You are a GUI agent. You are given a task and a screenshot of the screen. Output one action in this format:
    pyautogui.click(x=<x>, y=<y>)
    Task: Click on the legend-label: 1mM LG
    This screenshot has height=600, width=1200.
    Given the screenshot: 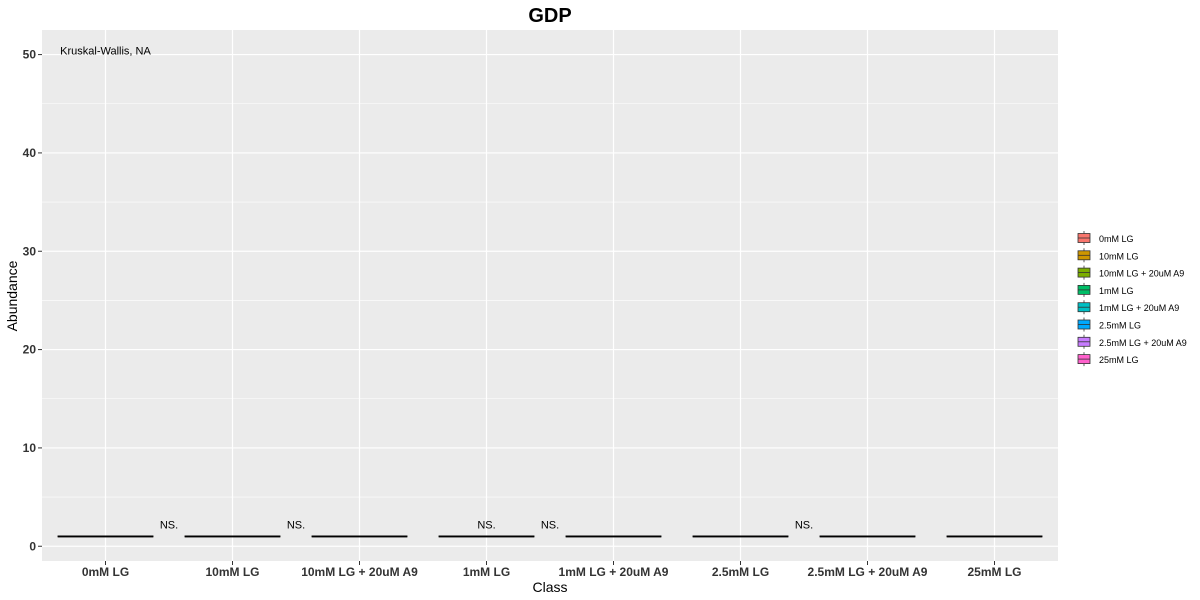 What is the action you would take?
    pyautogui.click(x=1116, y=291)
    